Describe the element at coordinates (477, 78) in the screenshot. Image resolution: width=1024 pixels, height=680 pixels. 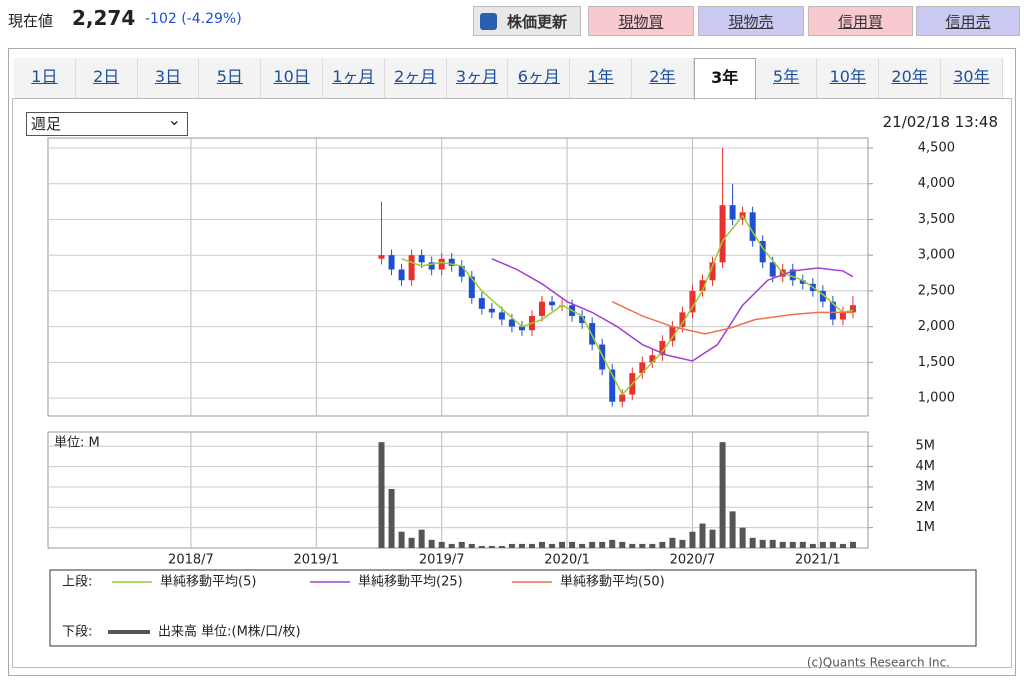
I see `period-tab: 3ヶ月` at that location.